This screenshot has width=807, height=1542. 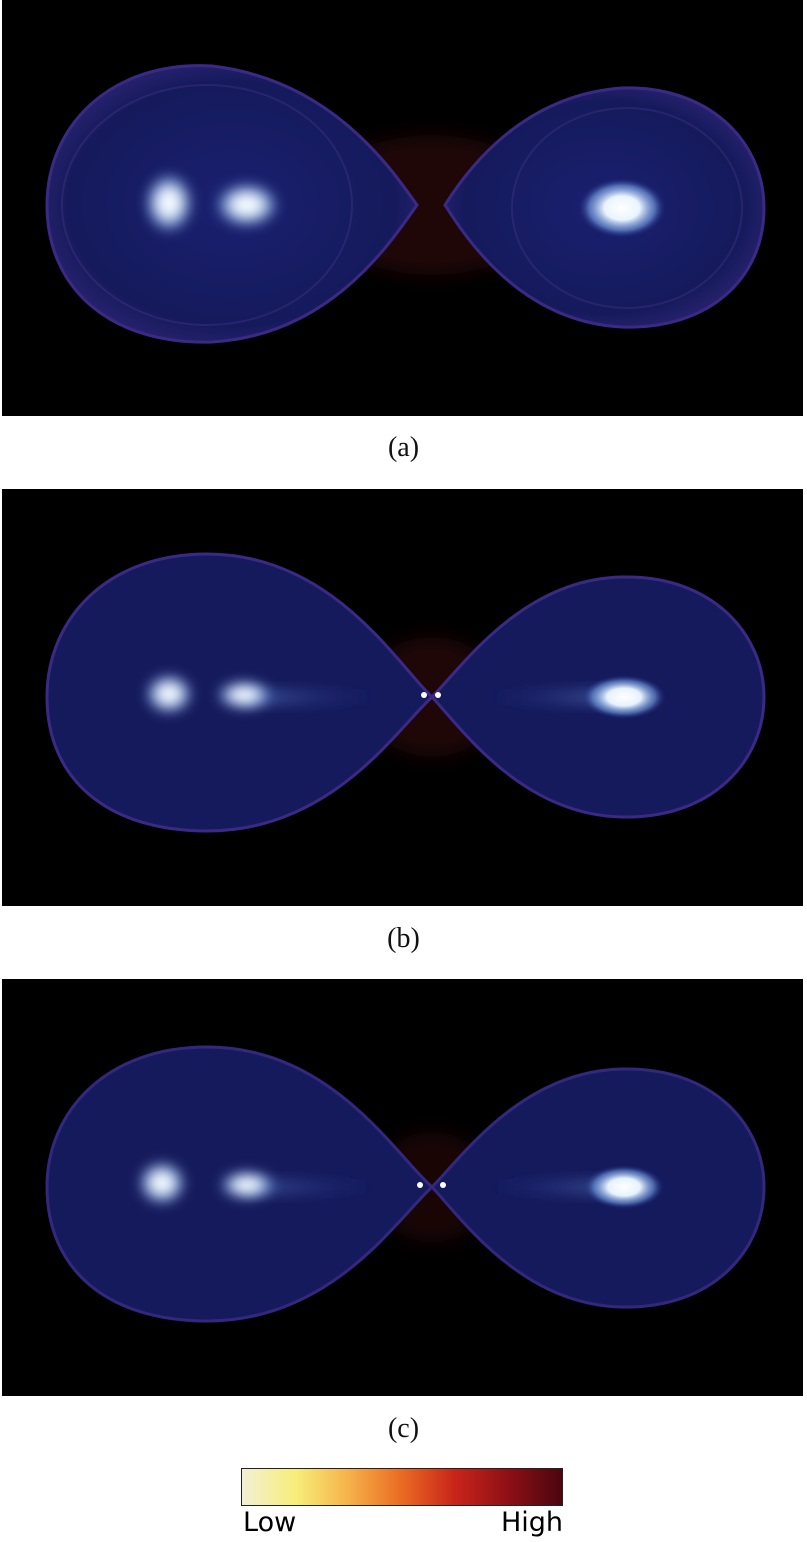 What do you see at coordinates (270, 1522) in the screenshot?
I see `colorbar-low-label: Low` at bounding box center [270, 1522].